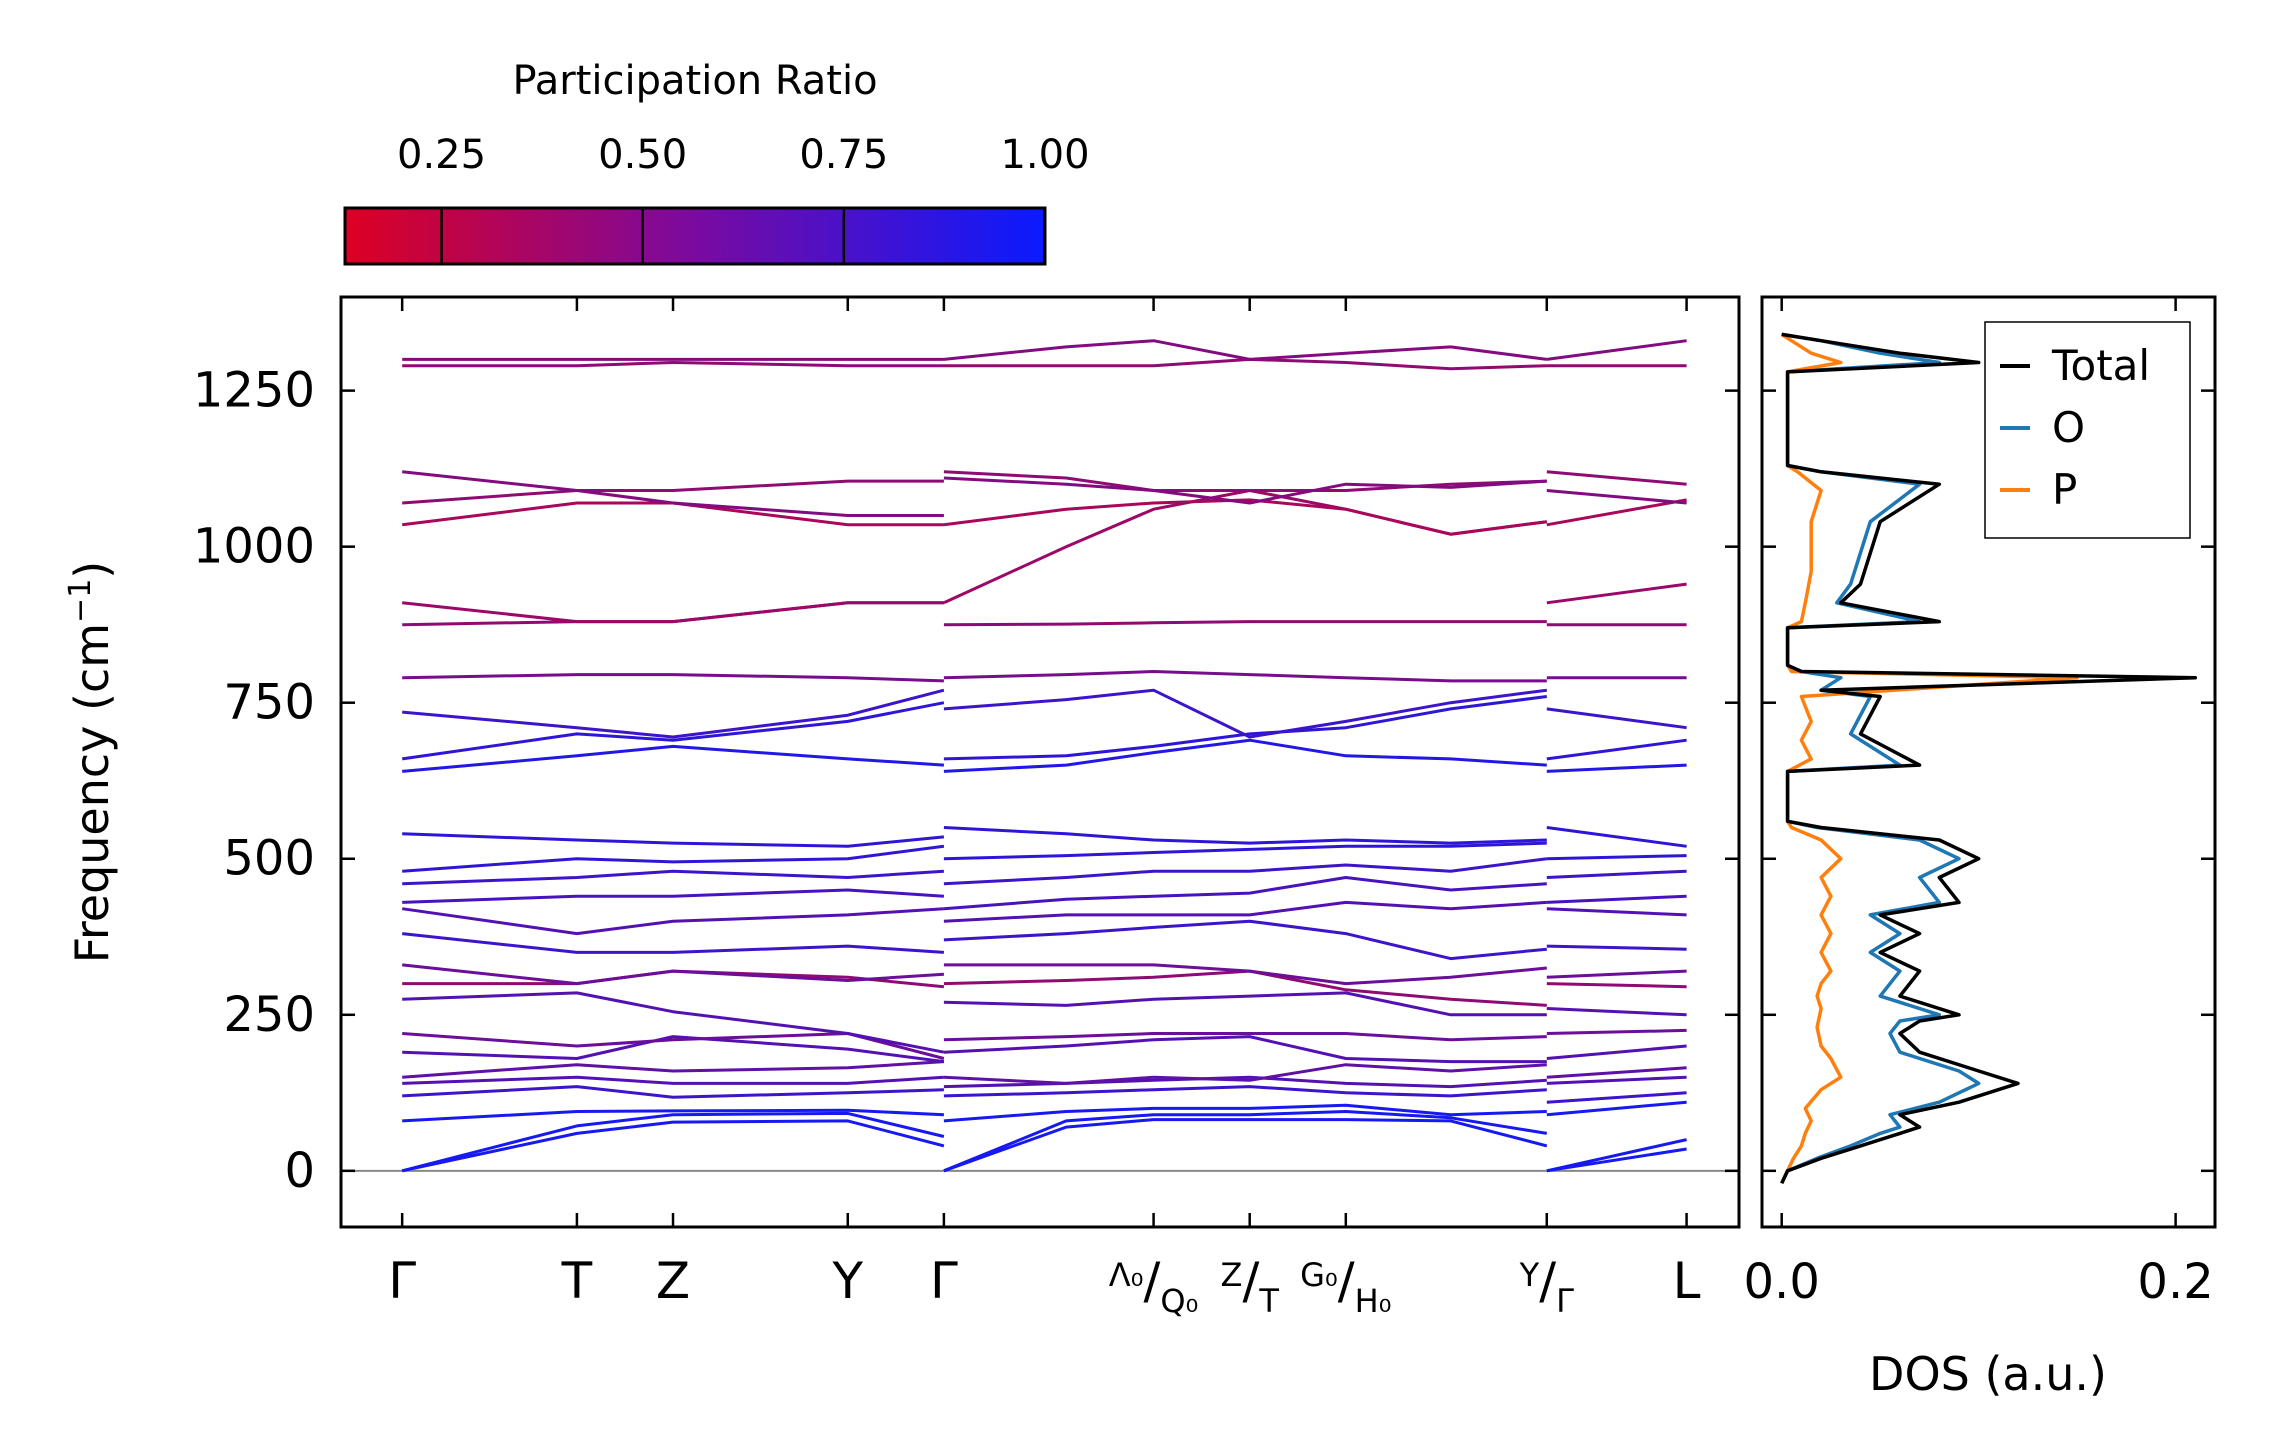 The image size is (2271, 1455). I want to click on dos-series-p, so click(1929, 758).